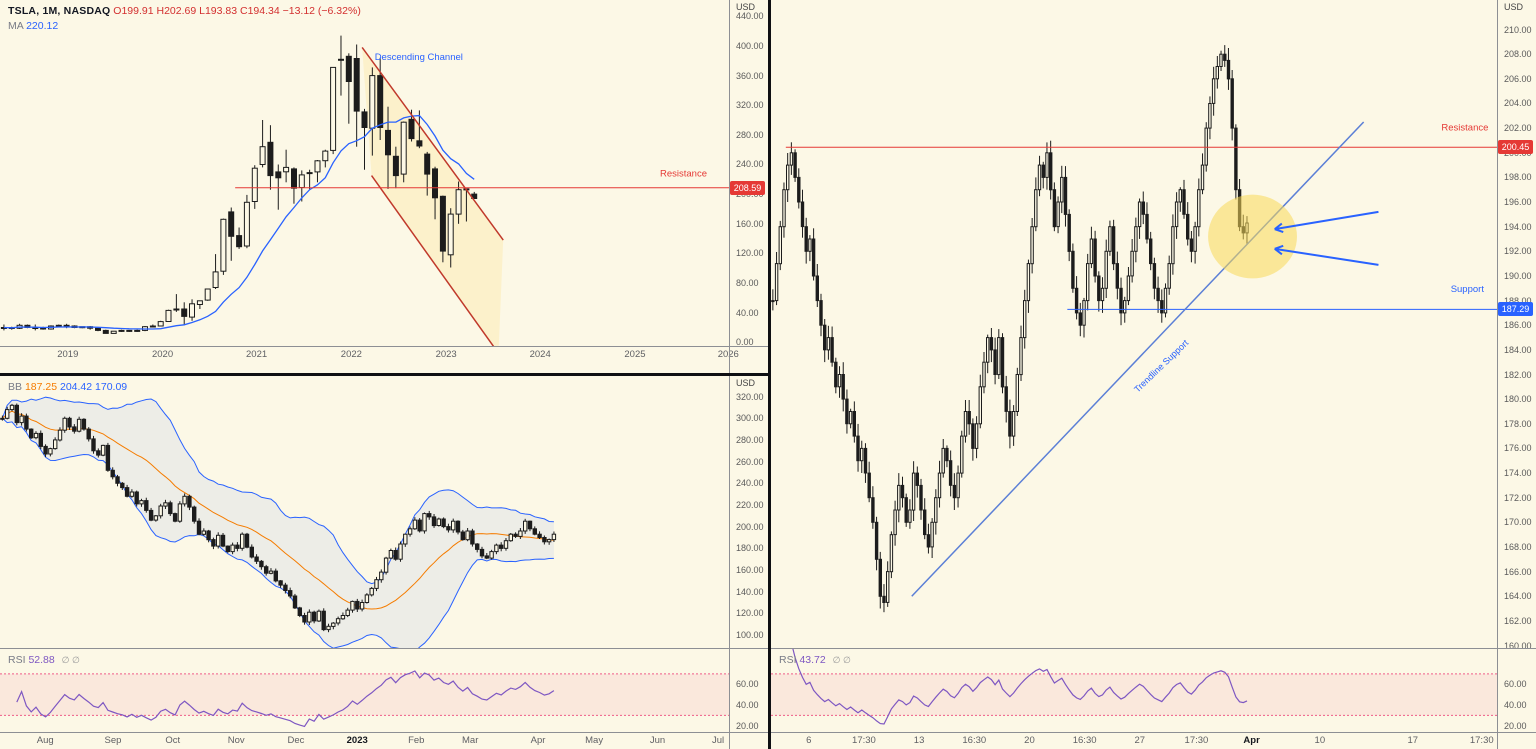 The image size is (1536, 749). I want to click on price-level-tag: 200.45, so click(1515, 147).